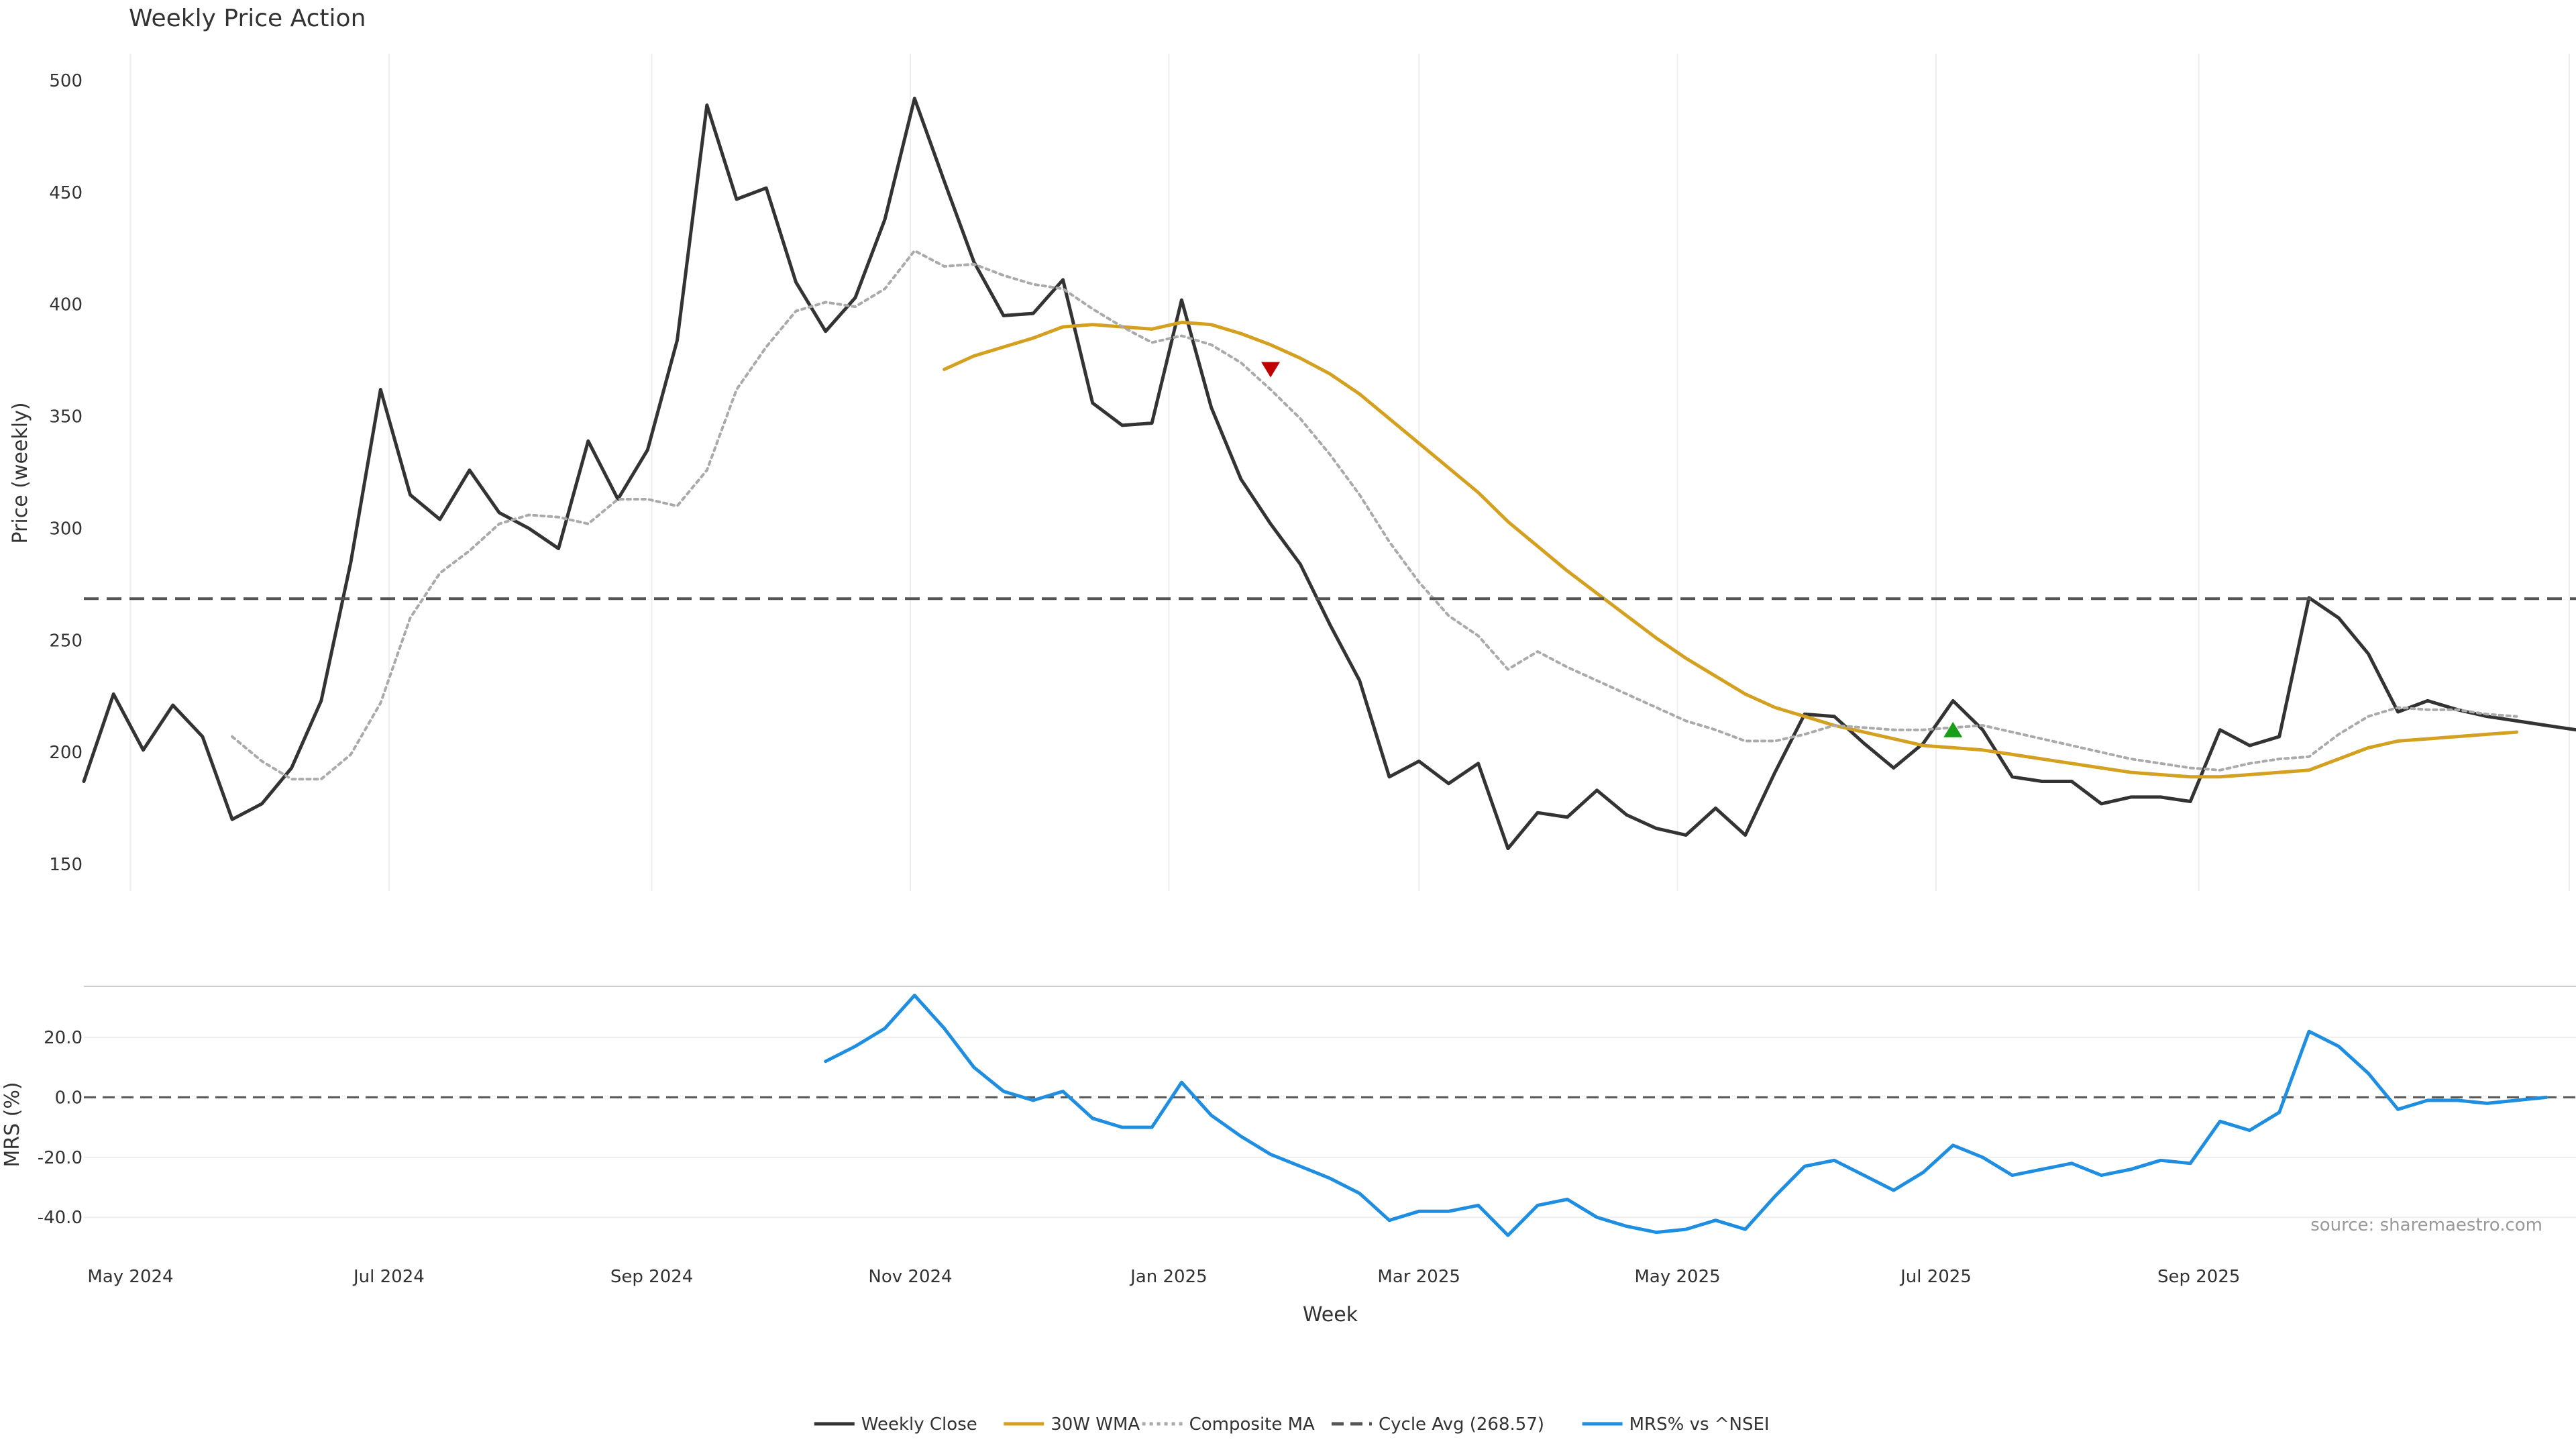 Image resolution: width=2576 pixels, height=1452 pixels. Describe the element at coordinates (1953, 729) in the screenshot. I see `buy-signal-marker` at that location.